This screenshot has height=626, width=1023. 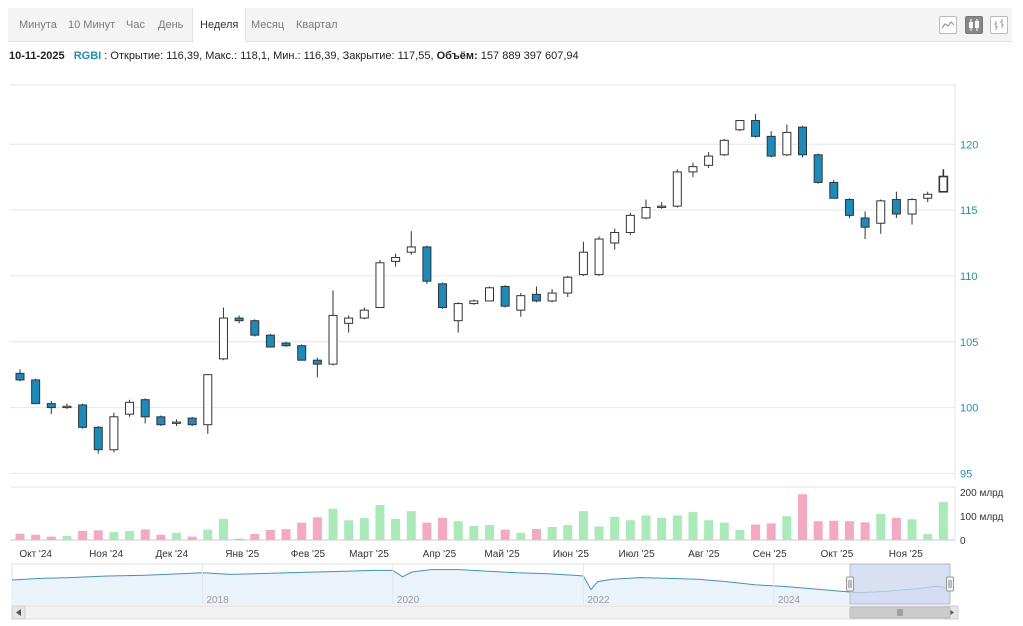 What do you see at coordinates (906, 554) in the screenshot?
I see `x-axis-label: Ноя '25` at bounding box center [906, 554].